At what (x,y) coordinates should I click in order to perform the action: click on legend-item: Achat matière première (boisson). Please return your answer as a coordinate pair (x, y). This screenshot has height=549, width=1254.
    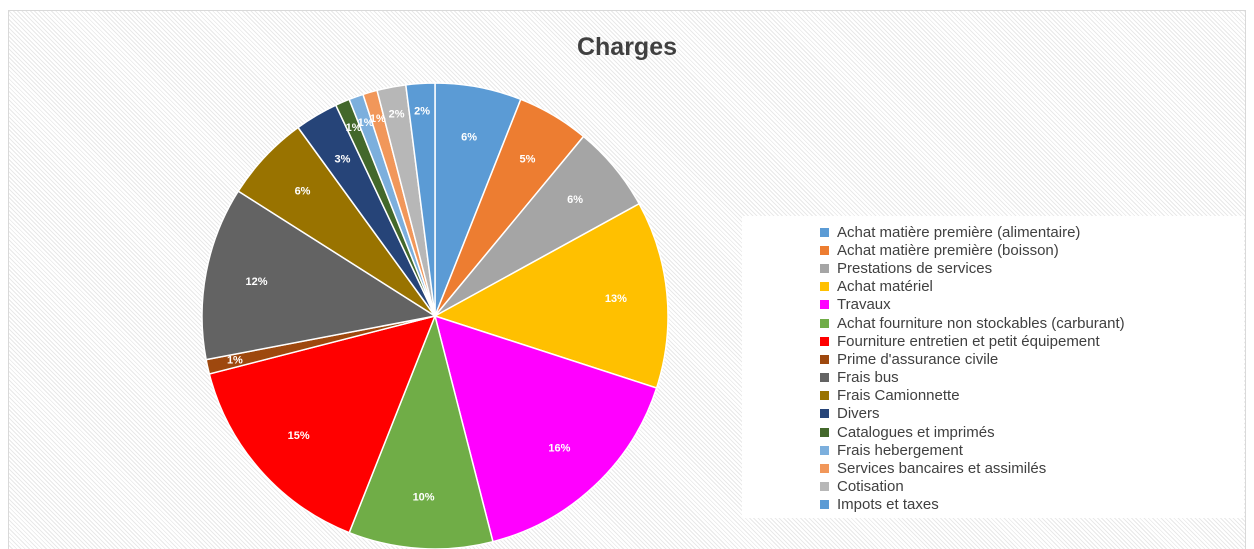
    Looking at the image, I should click on (972, 250).